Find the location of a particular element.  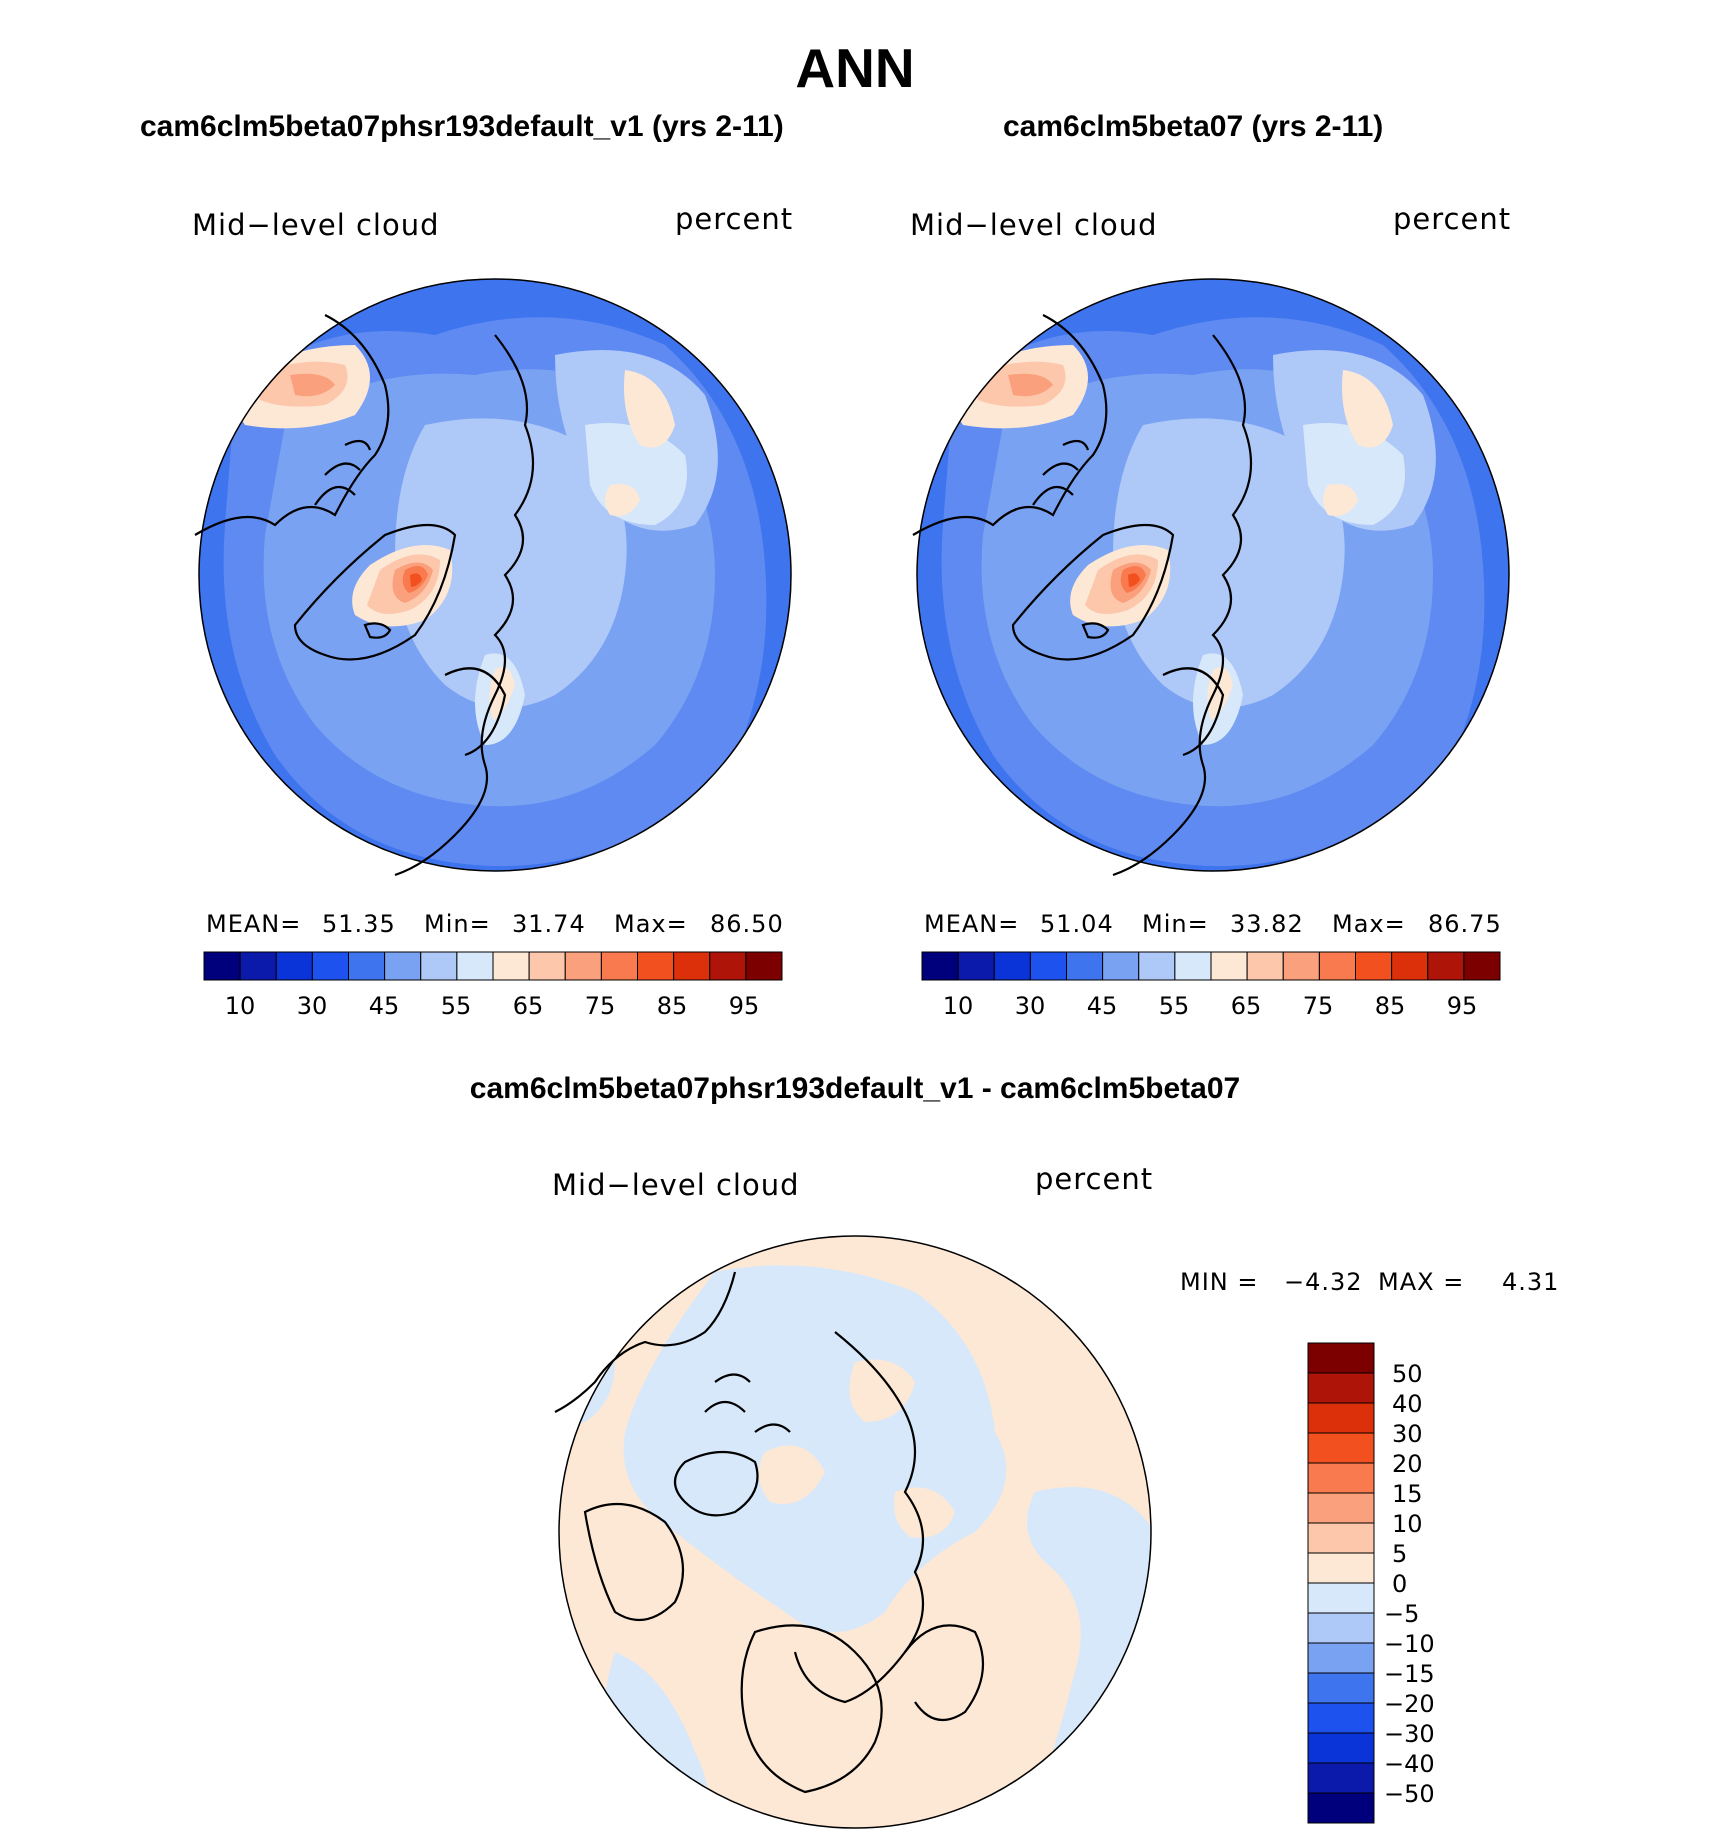

panel3-polar-map is located at coordinates (853, 1532).